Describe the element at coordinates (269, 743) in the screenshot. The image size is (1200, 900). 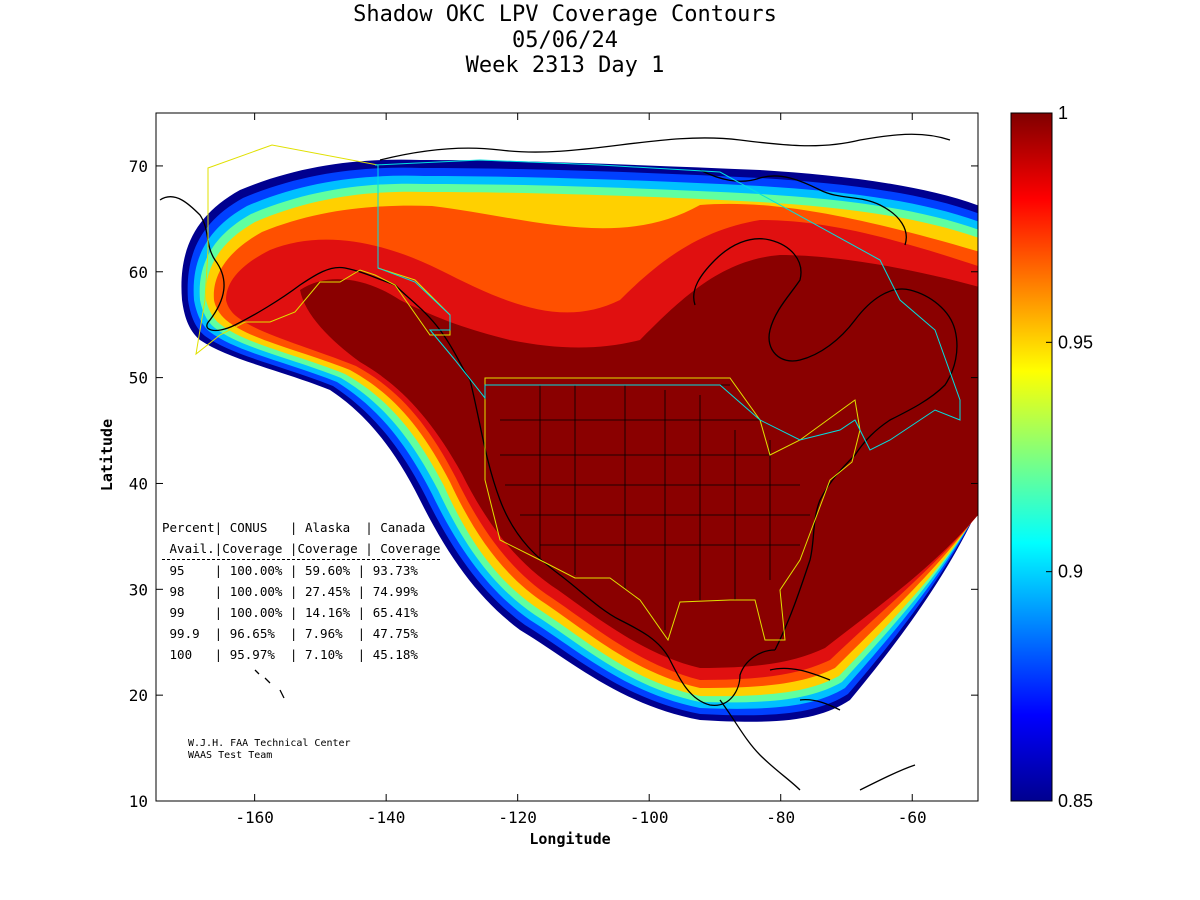
I see `credit-line-1: W.J.H. FAA Technical Center` at that location.